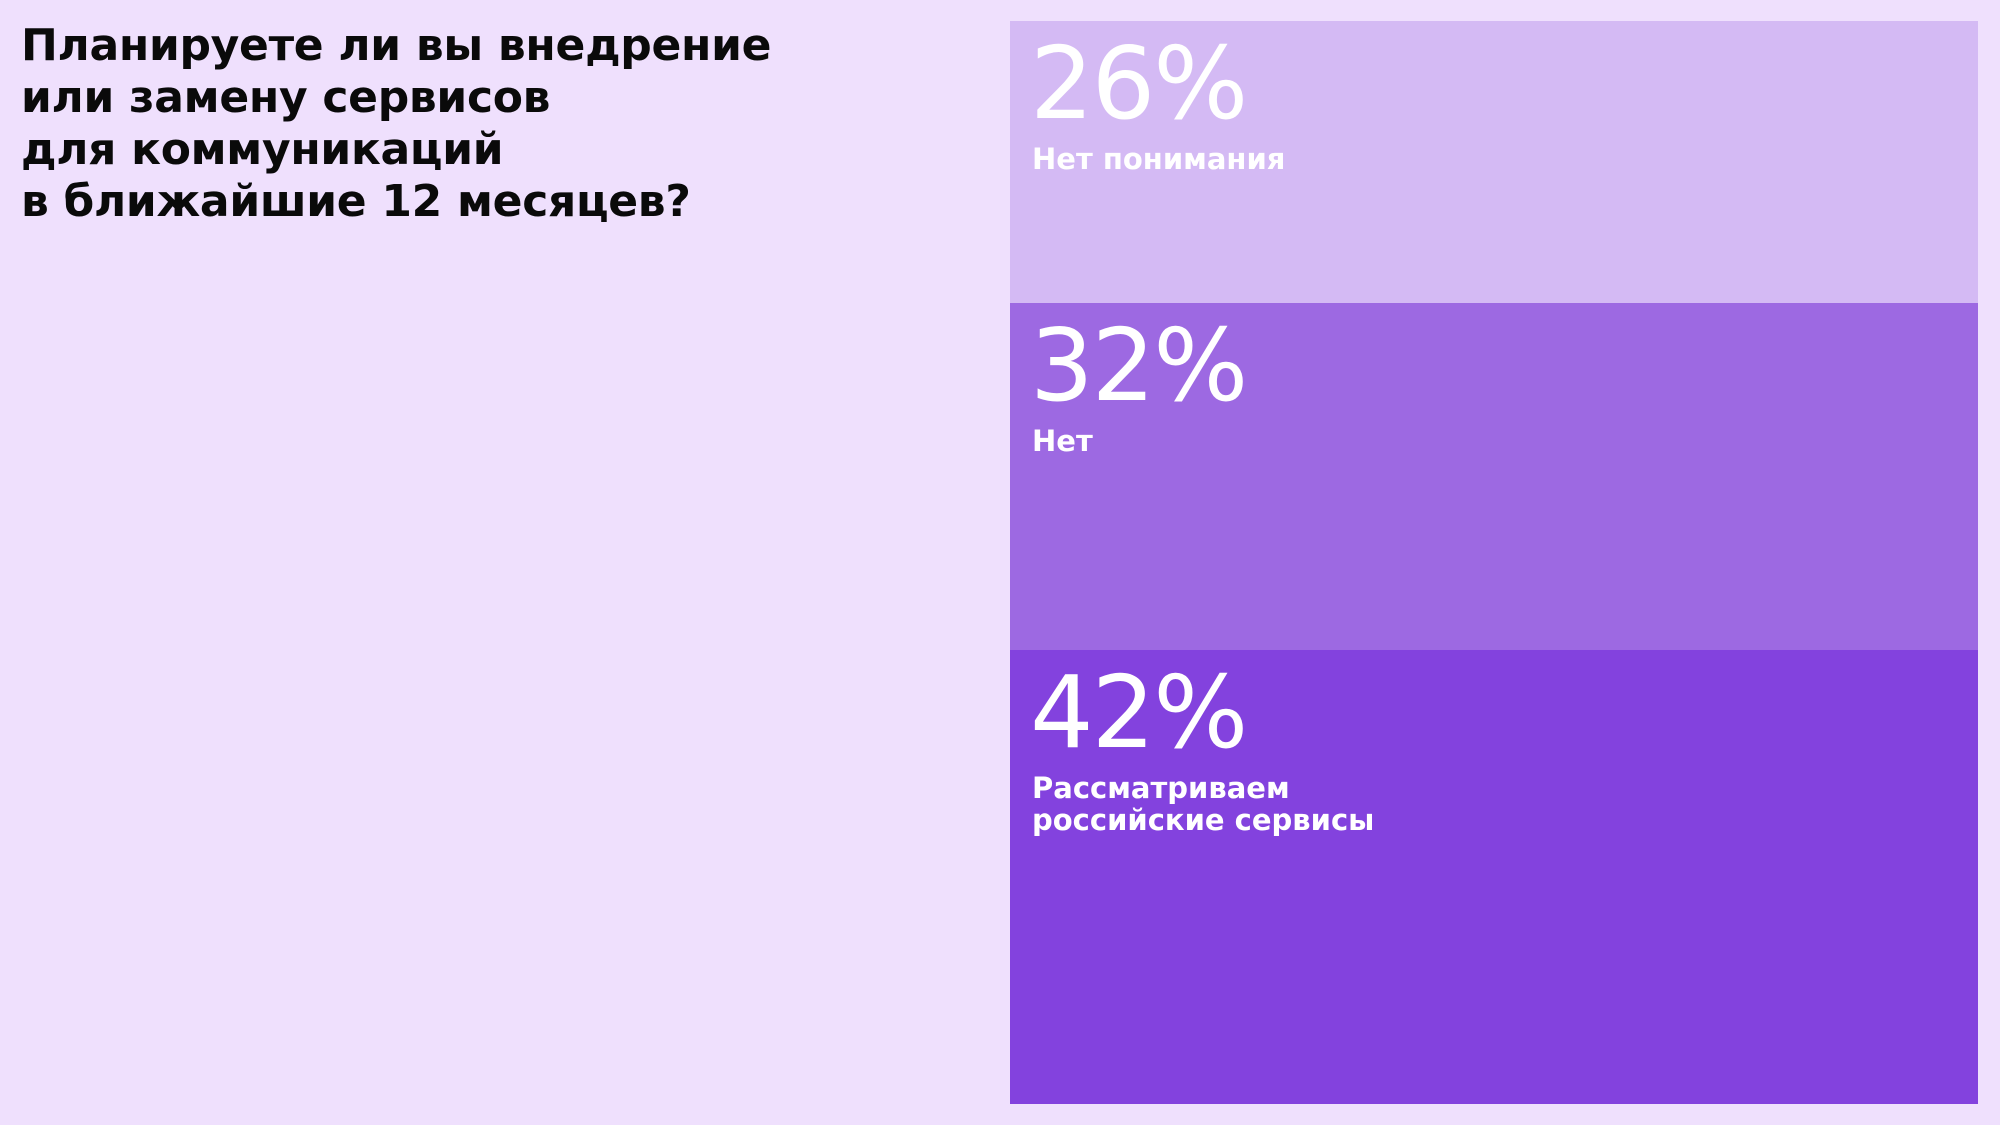  What do you see at coordinates (396, 45) in the screenshot?
I see `chart-title-line: Планируете ли вы внедрение` at bounding box center [396, 45].